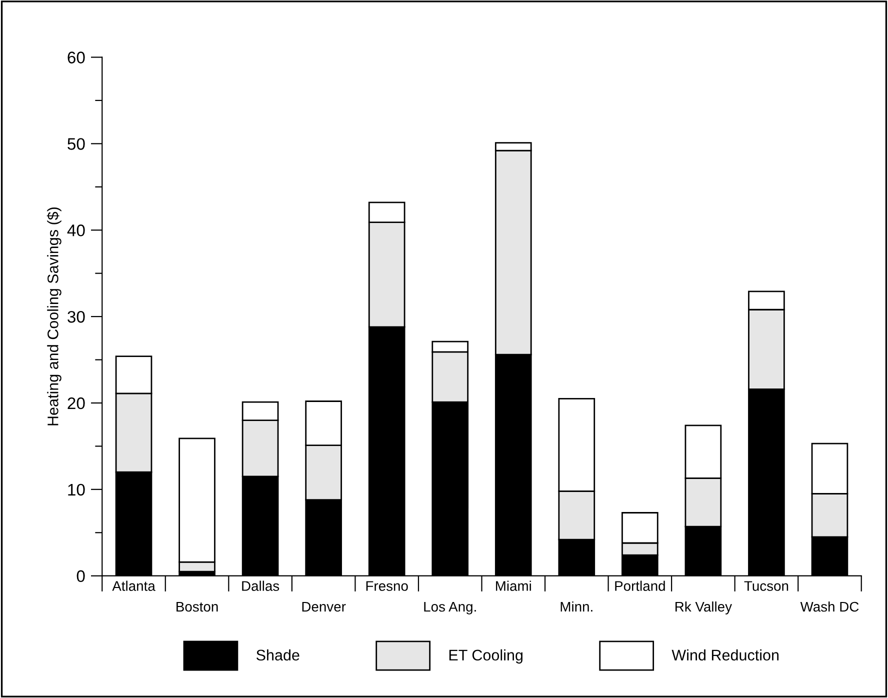 This screenshot has width=888, height=698. Describe the element at coordinates (134, 585) in the screenshot. I see `x-tick-label: Atlanta` at that location.